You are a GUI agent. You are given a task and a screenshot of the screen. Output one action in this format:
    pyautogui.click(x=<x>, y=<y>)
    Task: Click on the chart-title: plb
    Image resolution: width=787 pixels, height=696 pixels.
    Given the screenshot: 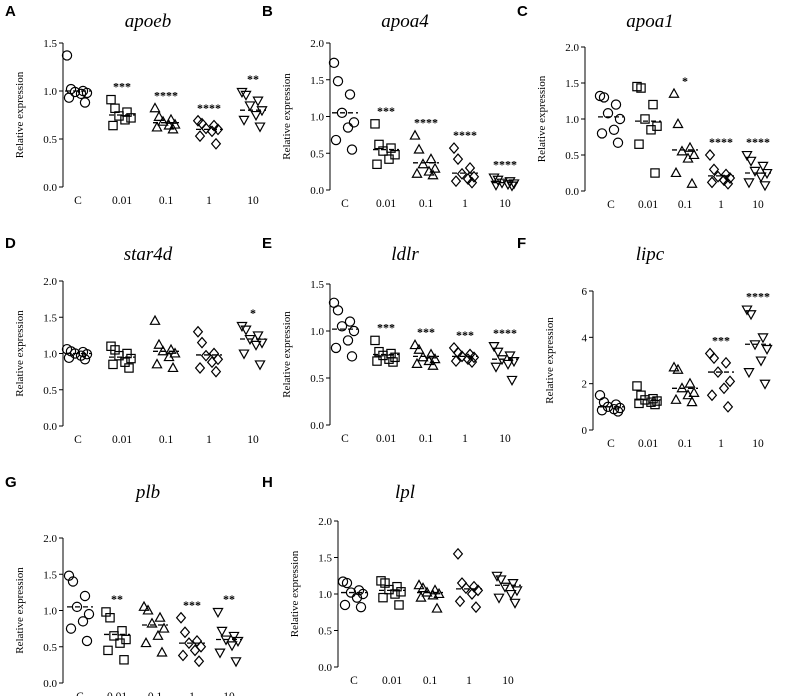 What is the action you would take?
    pyautogui.click(x=147, y=492)
    